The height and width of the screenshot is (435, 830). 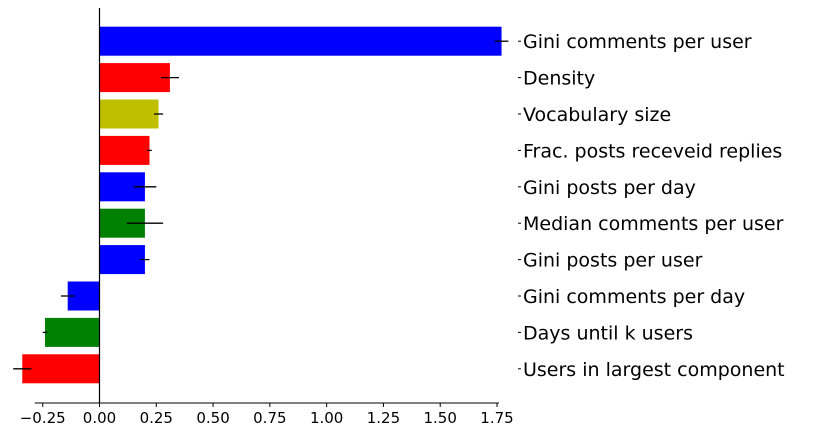 What do you see at coordinates (326, 418) in the screenshot?
I see `x-tick-label: 1.00` at bounding box center [326, 418].